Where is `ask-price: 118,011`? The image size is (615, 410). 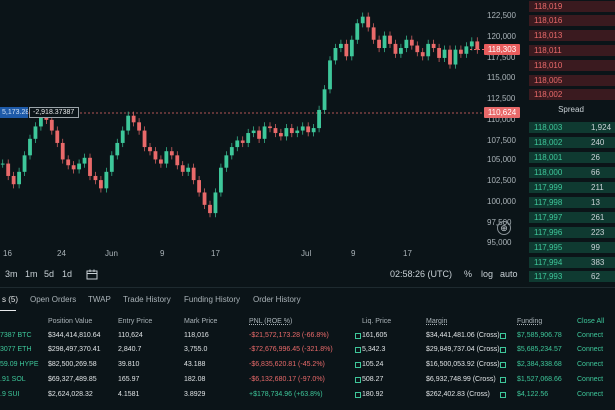
ask-price: 118,011 is located at coordinates (548, 50).